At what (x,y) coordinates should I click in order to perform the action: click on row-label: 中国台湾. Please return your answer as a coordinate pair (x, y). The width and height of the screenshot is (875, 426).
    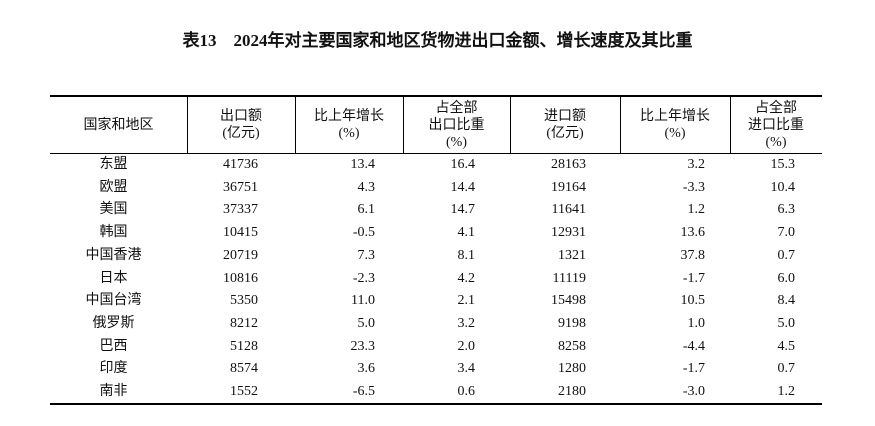
    Looking at the image, I should click on (113, 301).